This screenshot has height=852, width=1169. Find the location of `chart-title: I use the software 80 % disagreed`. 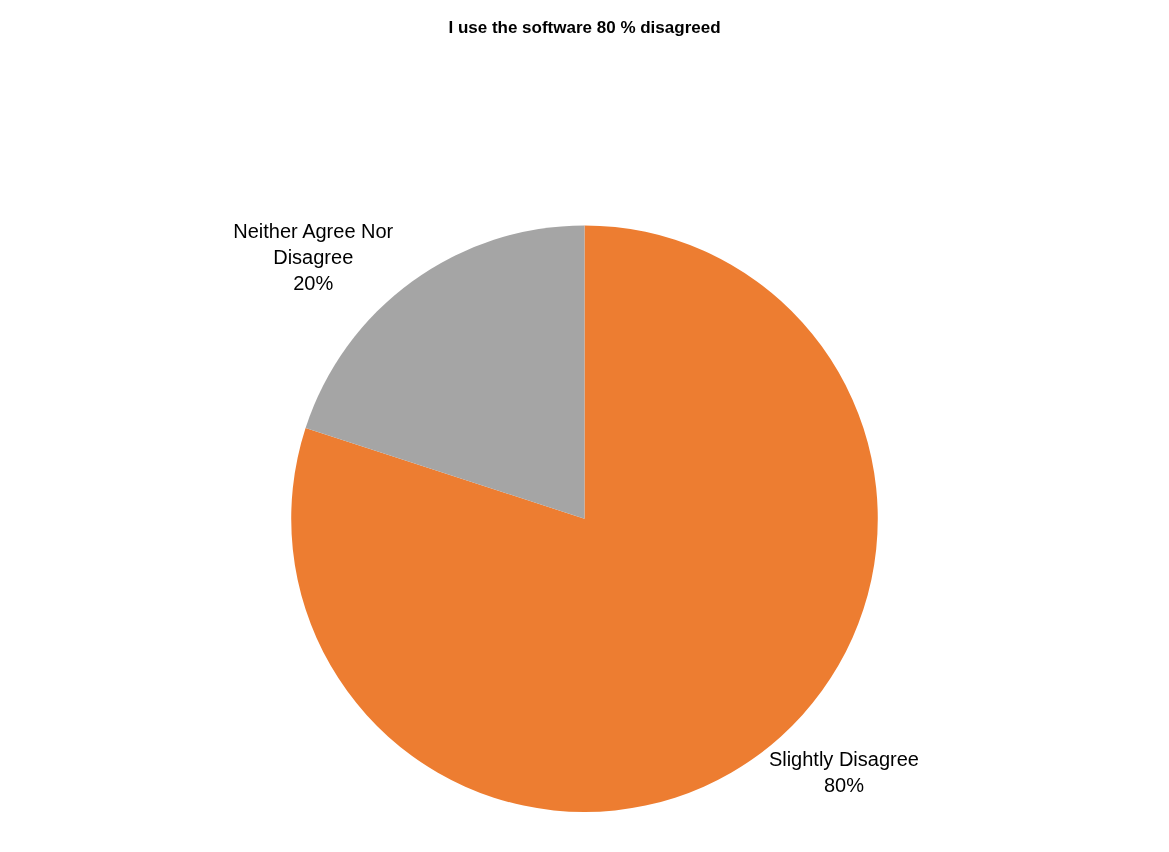

chart-title: I use the software 80 % disagreed is located at coordinates (584, 28).